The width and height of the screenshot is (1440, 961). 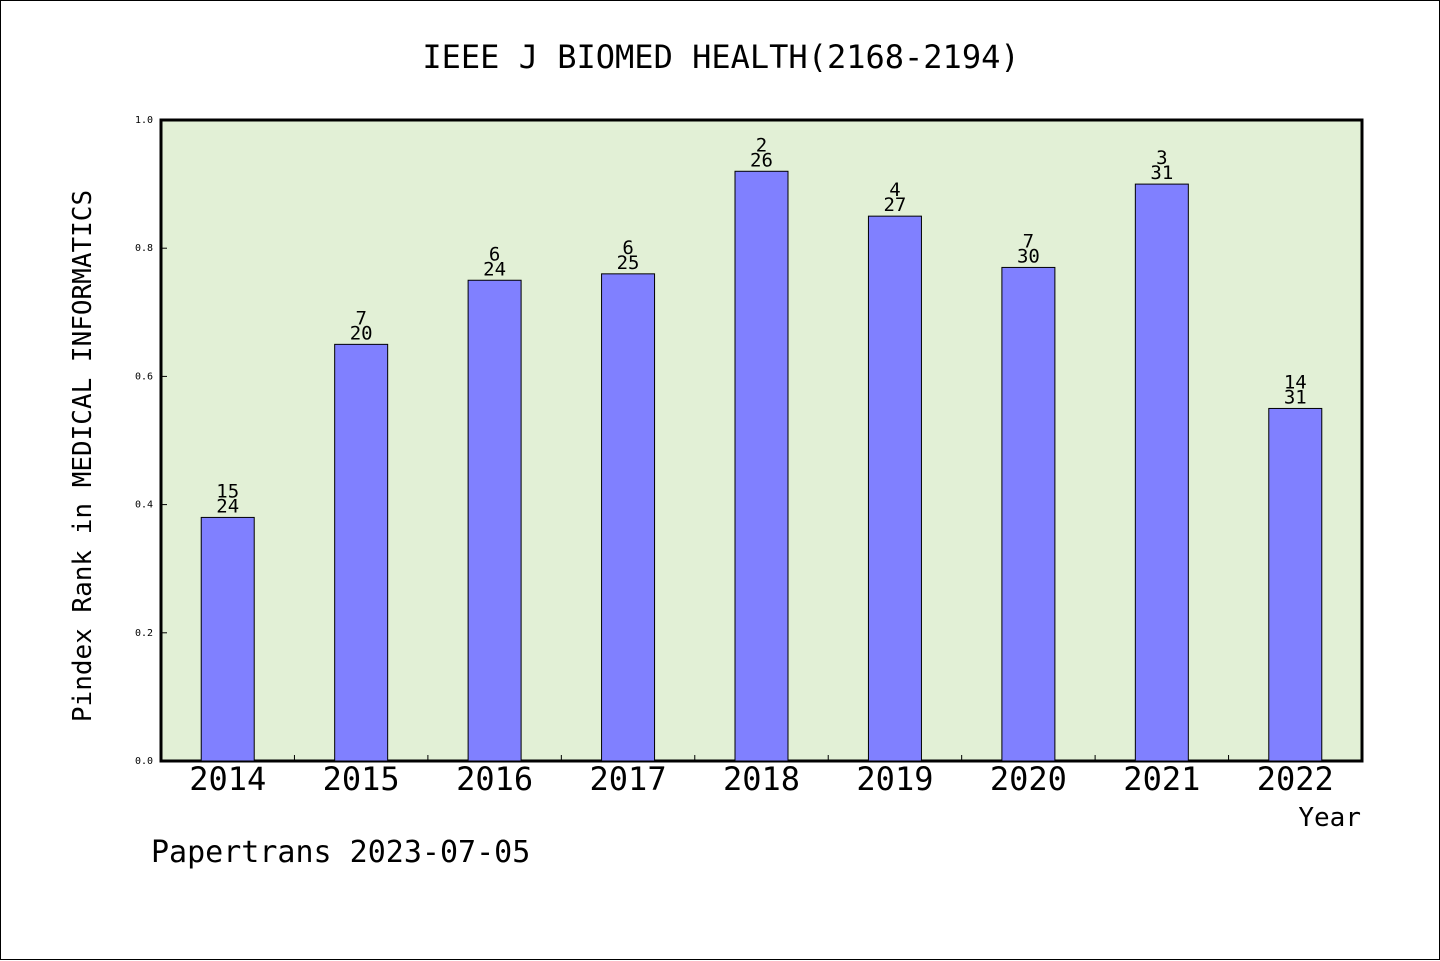 What do you see at coordinates (628, 263) in the screenshot?
I see `total-label-2017: 25` at bounding box center [628, 263].